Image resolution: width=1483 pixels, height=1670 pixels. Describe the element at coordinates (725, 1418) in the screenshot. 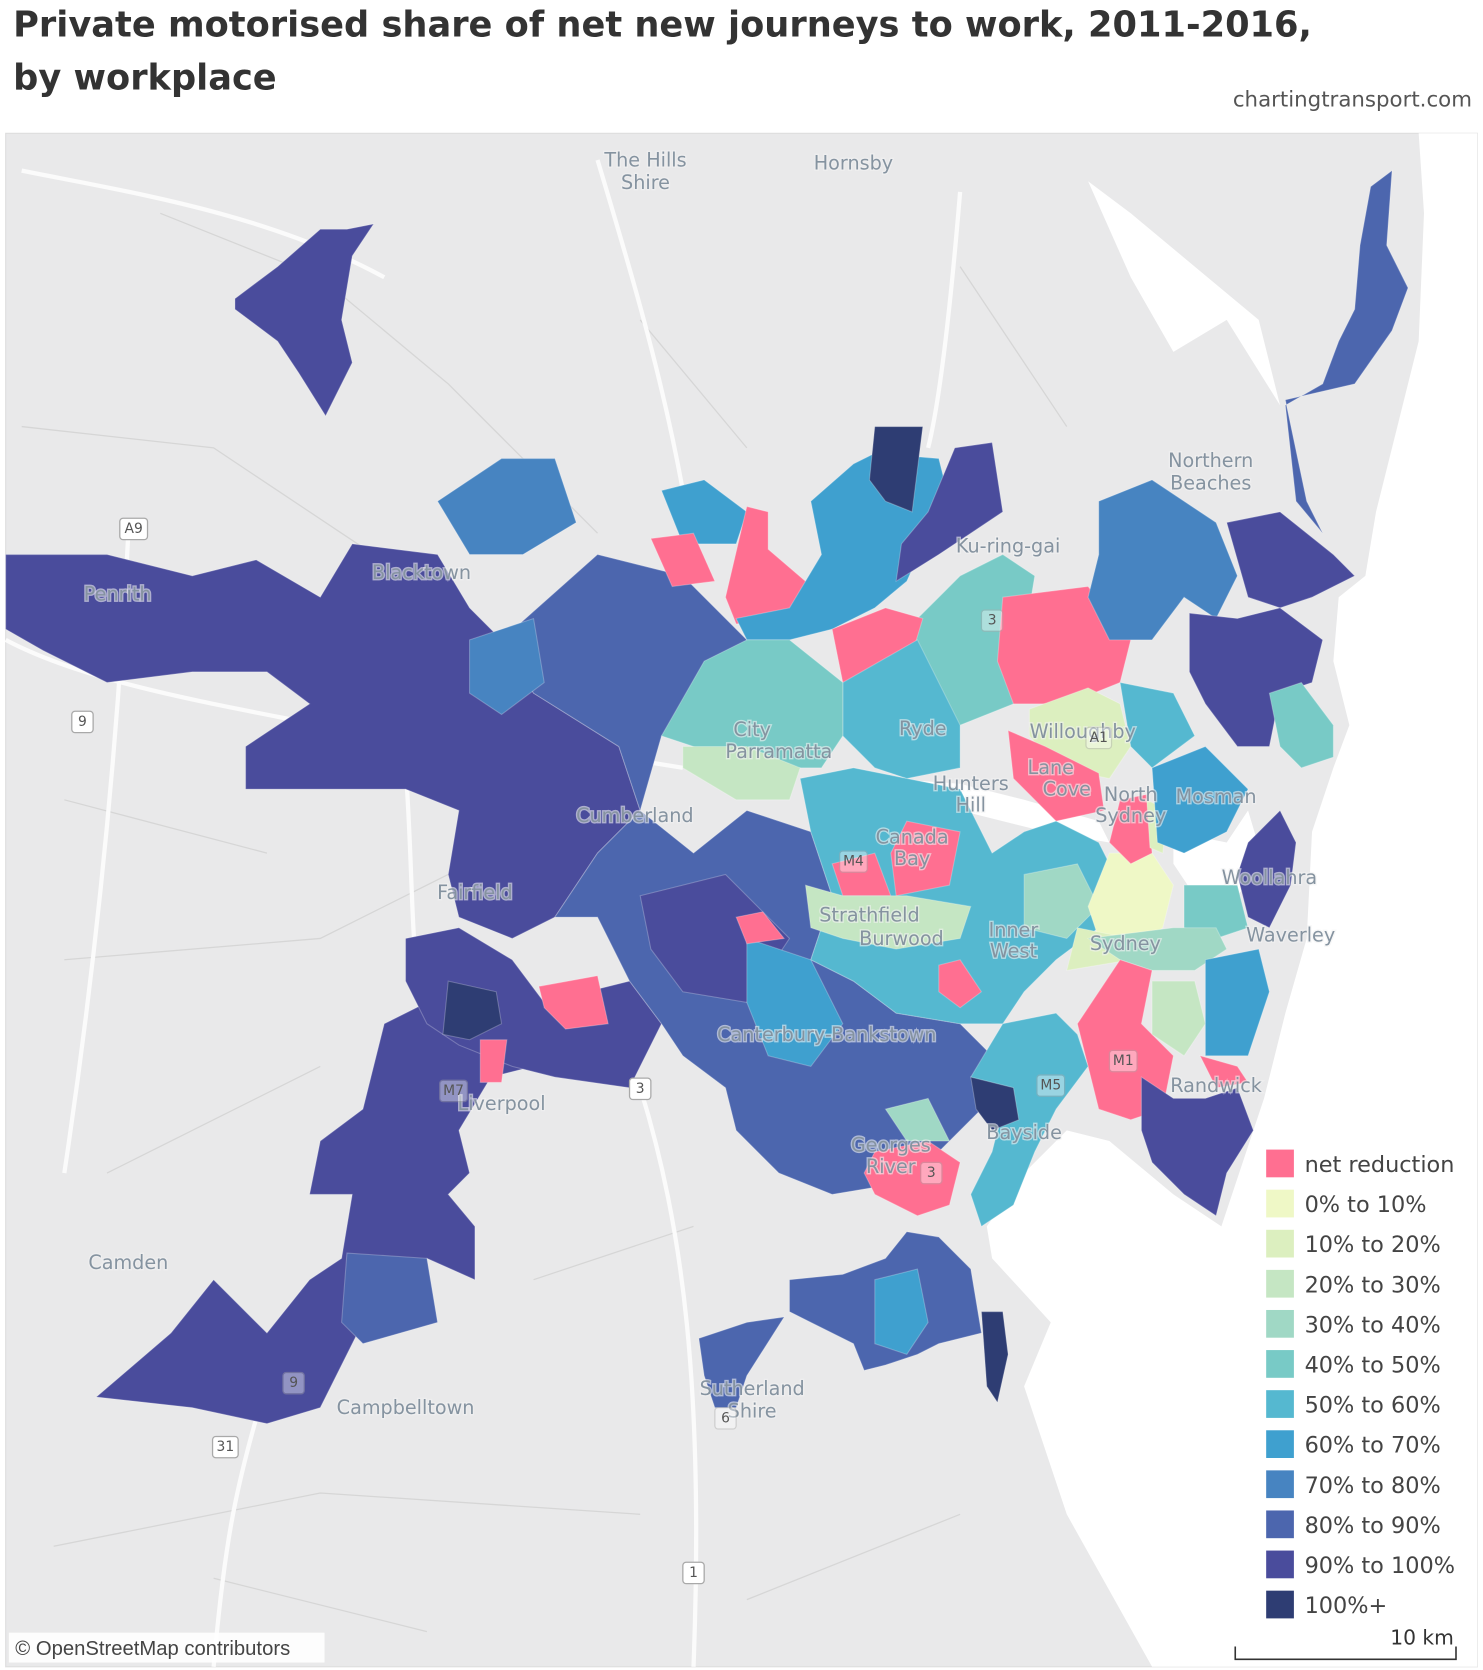

I see `road-label: 6` at that location.